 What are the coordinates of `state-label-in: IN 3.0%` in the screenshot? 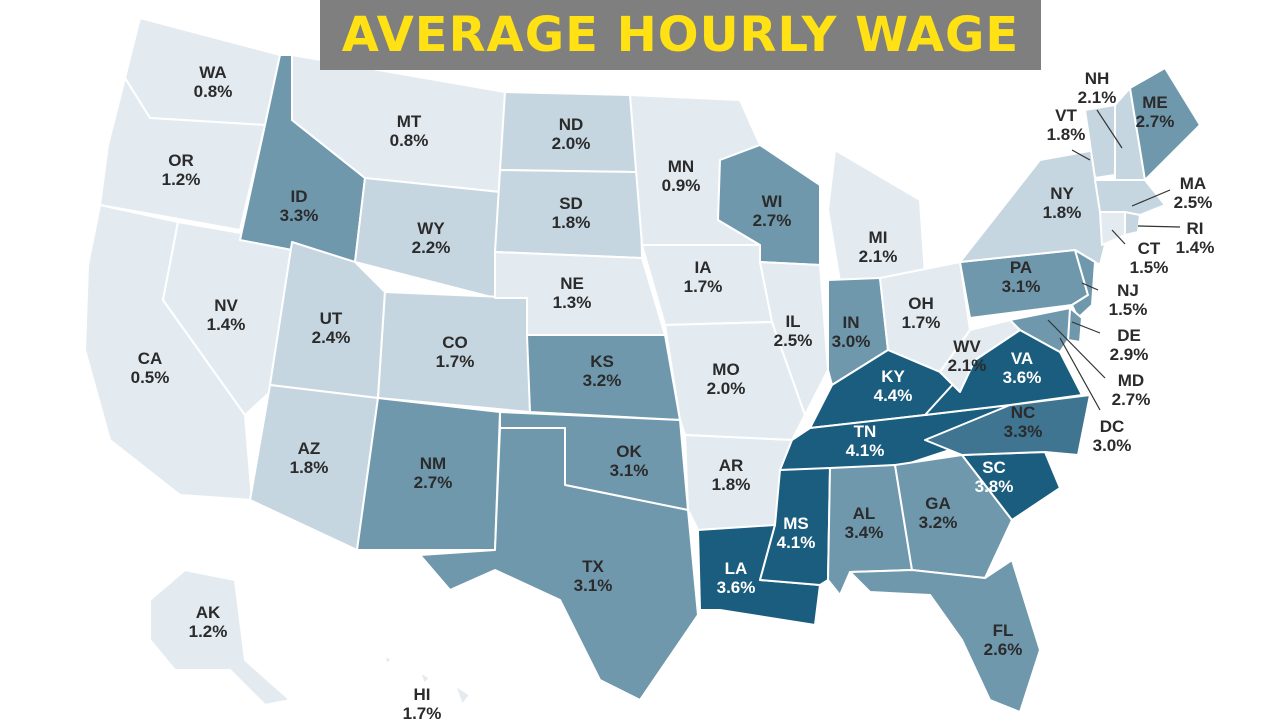 It's located at (851, 331).